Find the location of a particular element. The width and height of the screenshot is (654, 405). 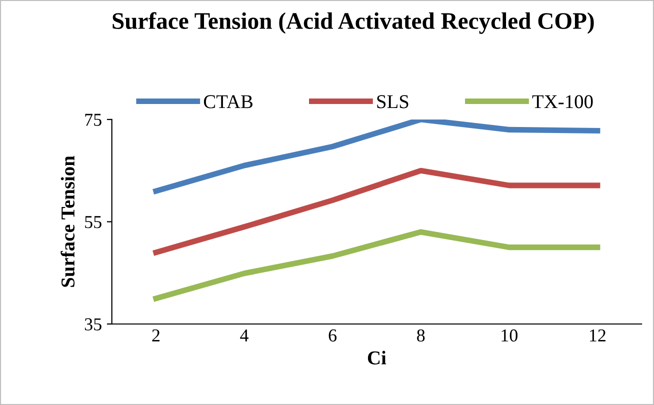

legend-label: SLS is located at coordinates (392, 101).